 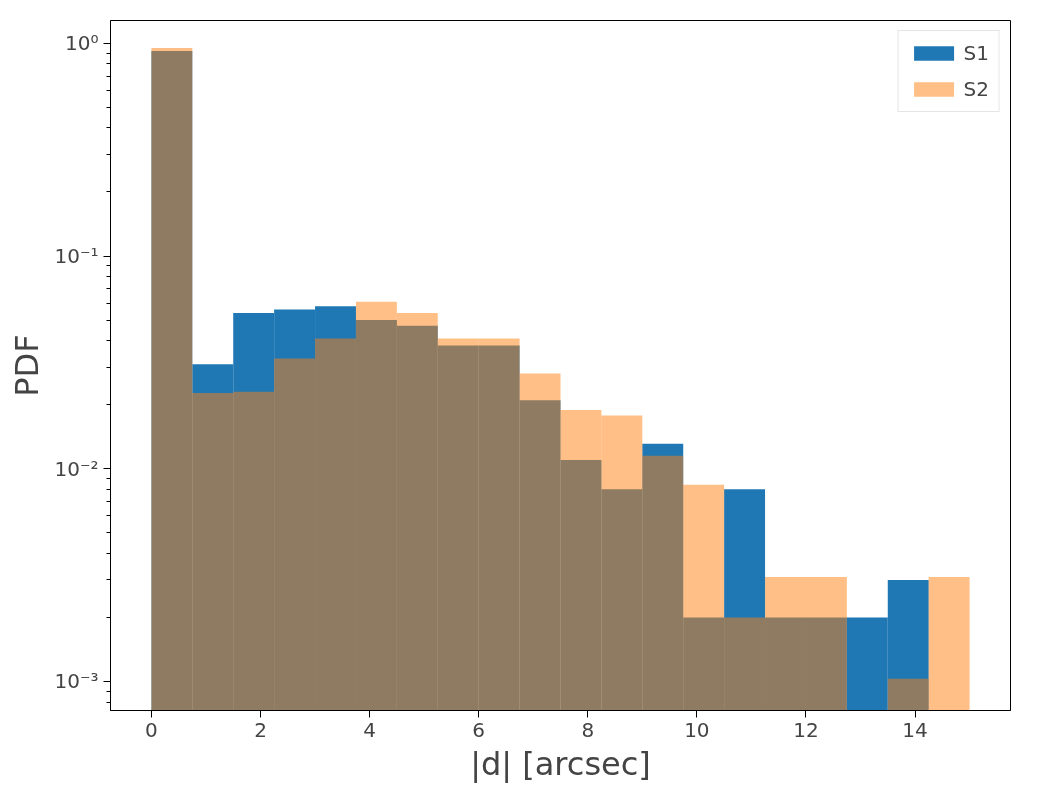 I want to click on y-tick-label: 10⁻¹, so click(x=76, y=256).